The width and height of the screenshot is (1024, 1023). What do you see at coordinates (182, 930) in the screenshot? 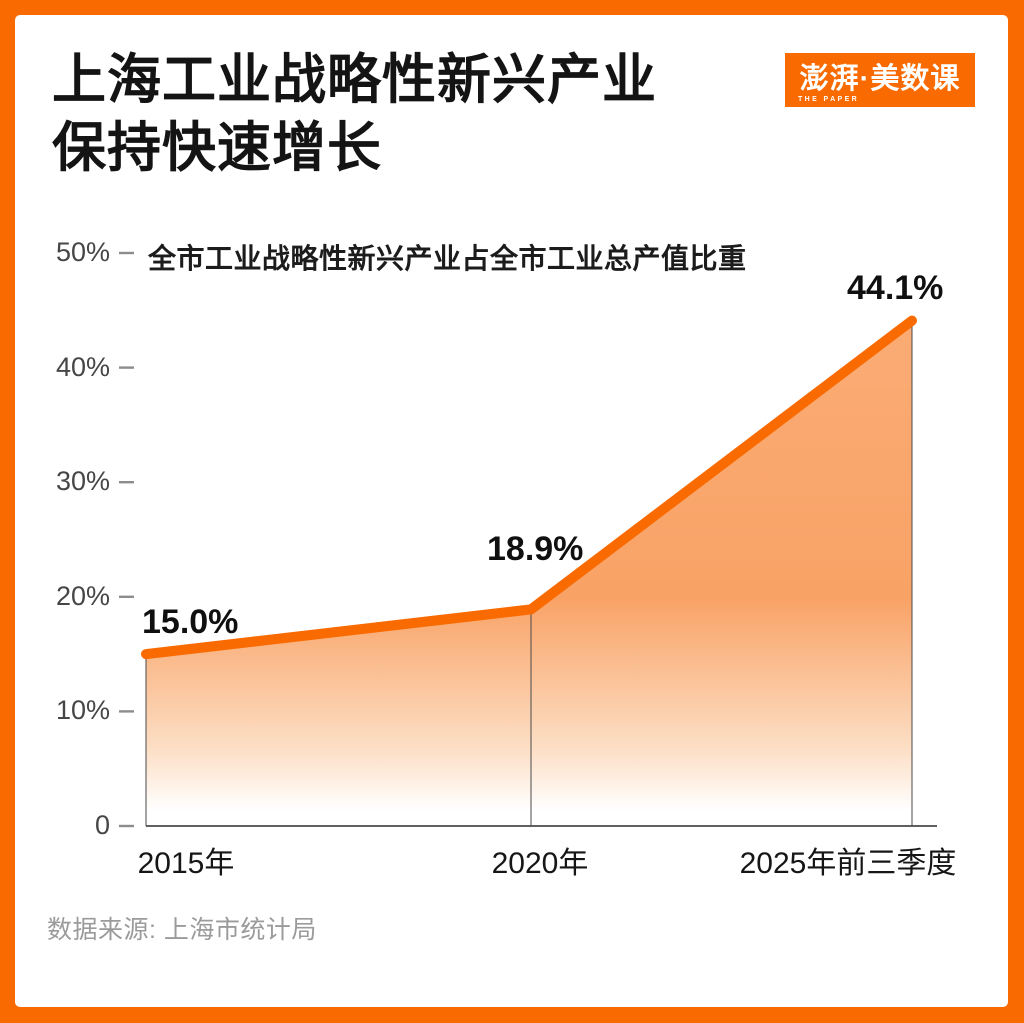
I see `source-note: 数据来源: 上海市统计局` at bounding box center [182, 930].